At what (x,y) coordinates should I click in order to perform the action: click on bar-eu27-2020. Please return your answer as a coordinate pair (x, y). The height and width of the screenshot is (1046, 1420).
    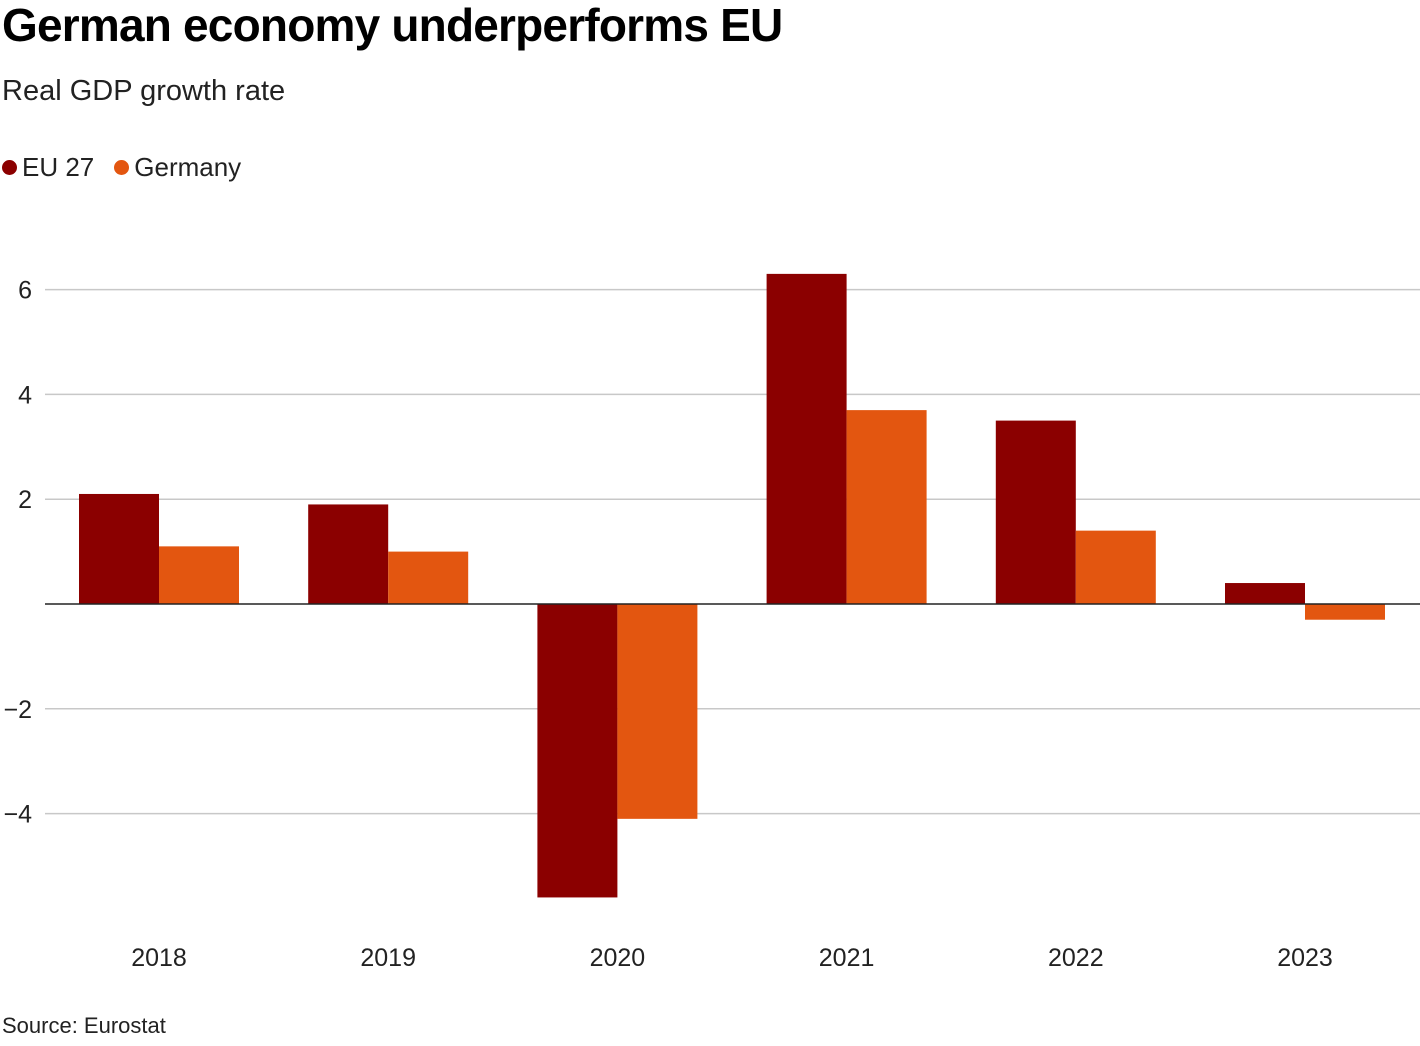
    Looking at the image, I should click on (577, 751).